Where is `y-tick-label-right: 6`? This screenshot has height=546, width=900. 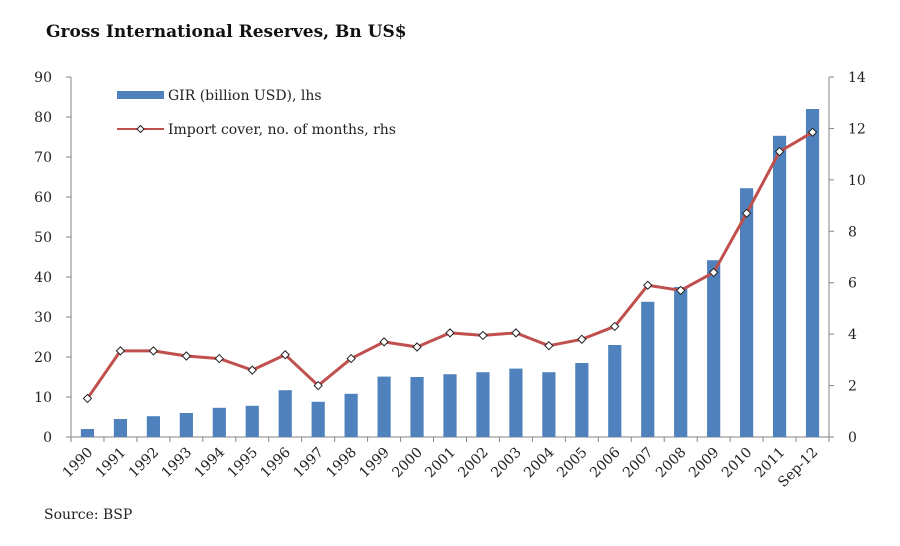 y-tick-label-right: 6 is located at coordinates (852, 284).